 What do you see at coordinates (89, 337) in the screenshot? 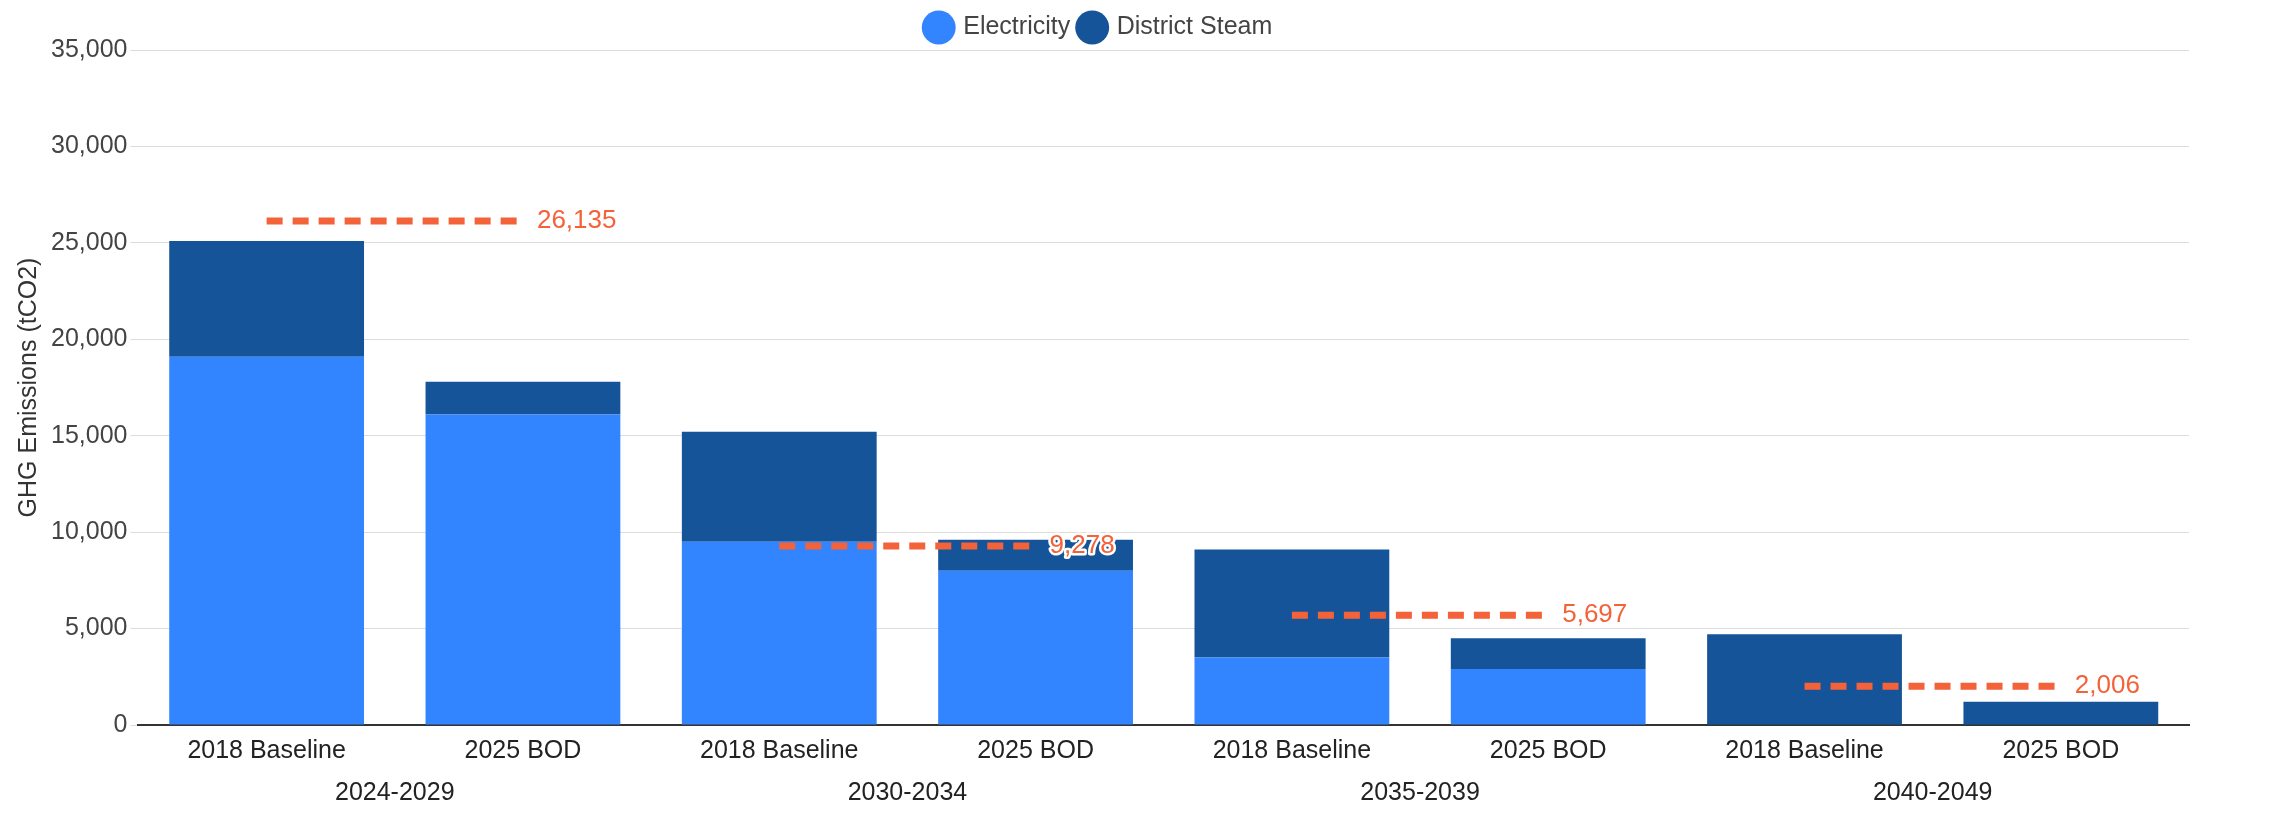
I see `y-tick-label: 20,000` at bounding box center [89, 337].